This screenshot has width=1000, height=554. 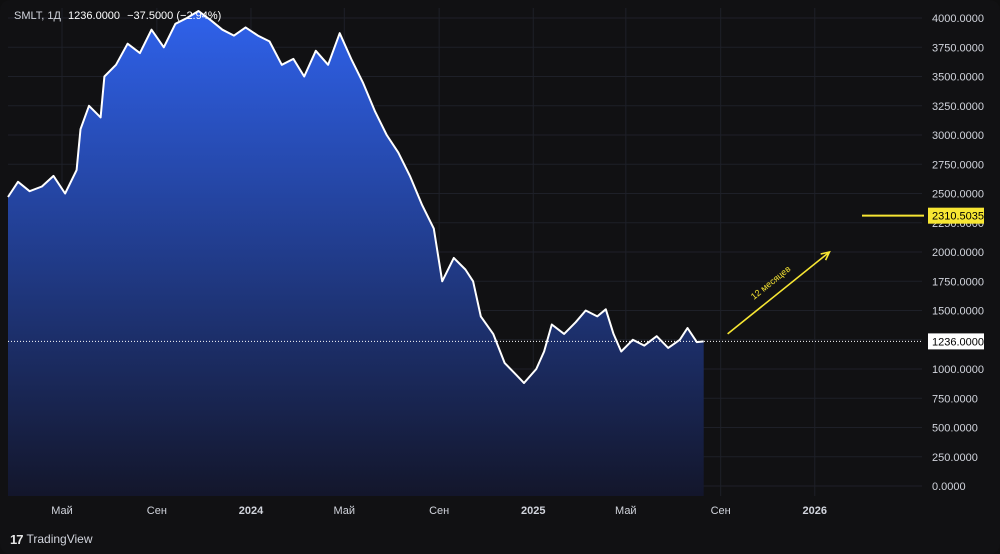 I want to click on target-price-label: 2310.5035, so click(x=958, y=217).